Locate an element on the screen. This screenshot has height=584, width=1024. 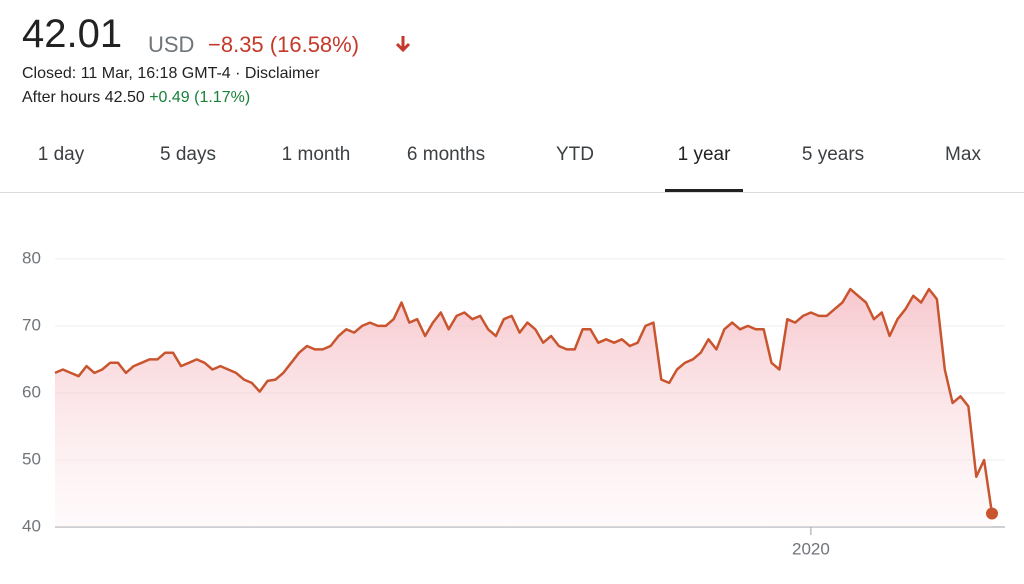
after-hours: After hours 42.50 is located at coordinates (83, 97).